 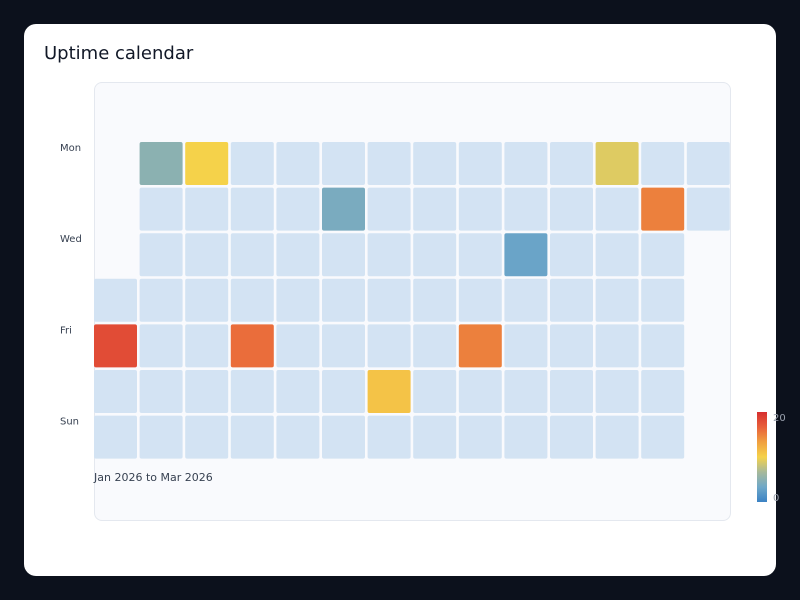 I want to click on chart-title: Uptime calendar, so click(x=119, y=53).